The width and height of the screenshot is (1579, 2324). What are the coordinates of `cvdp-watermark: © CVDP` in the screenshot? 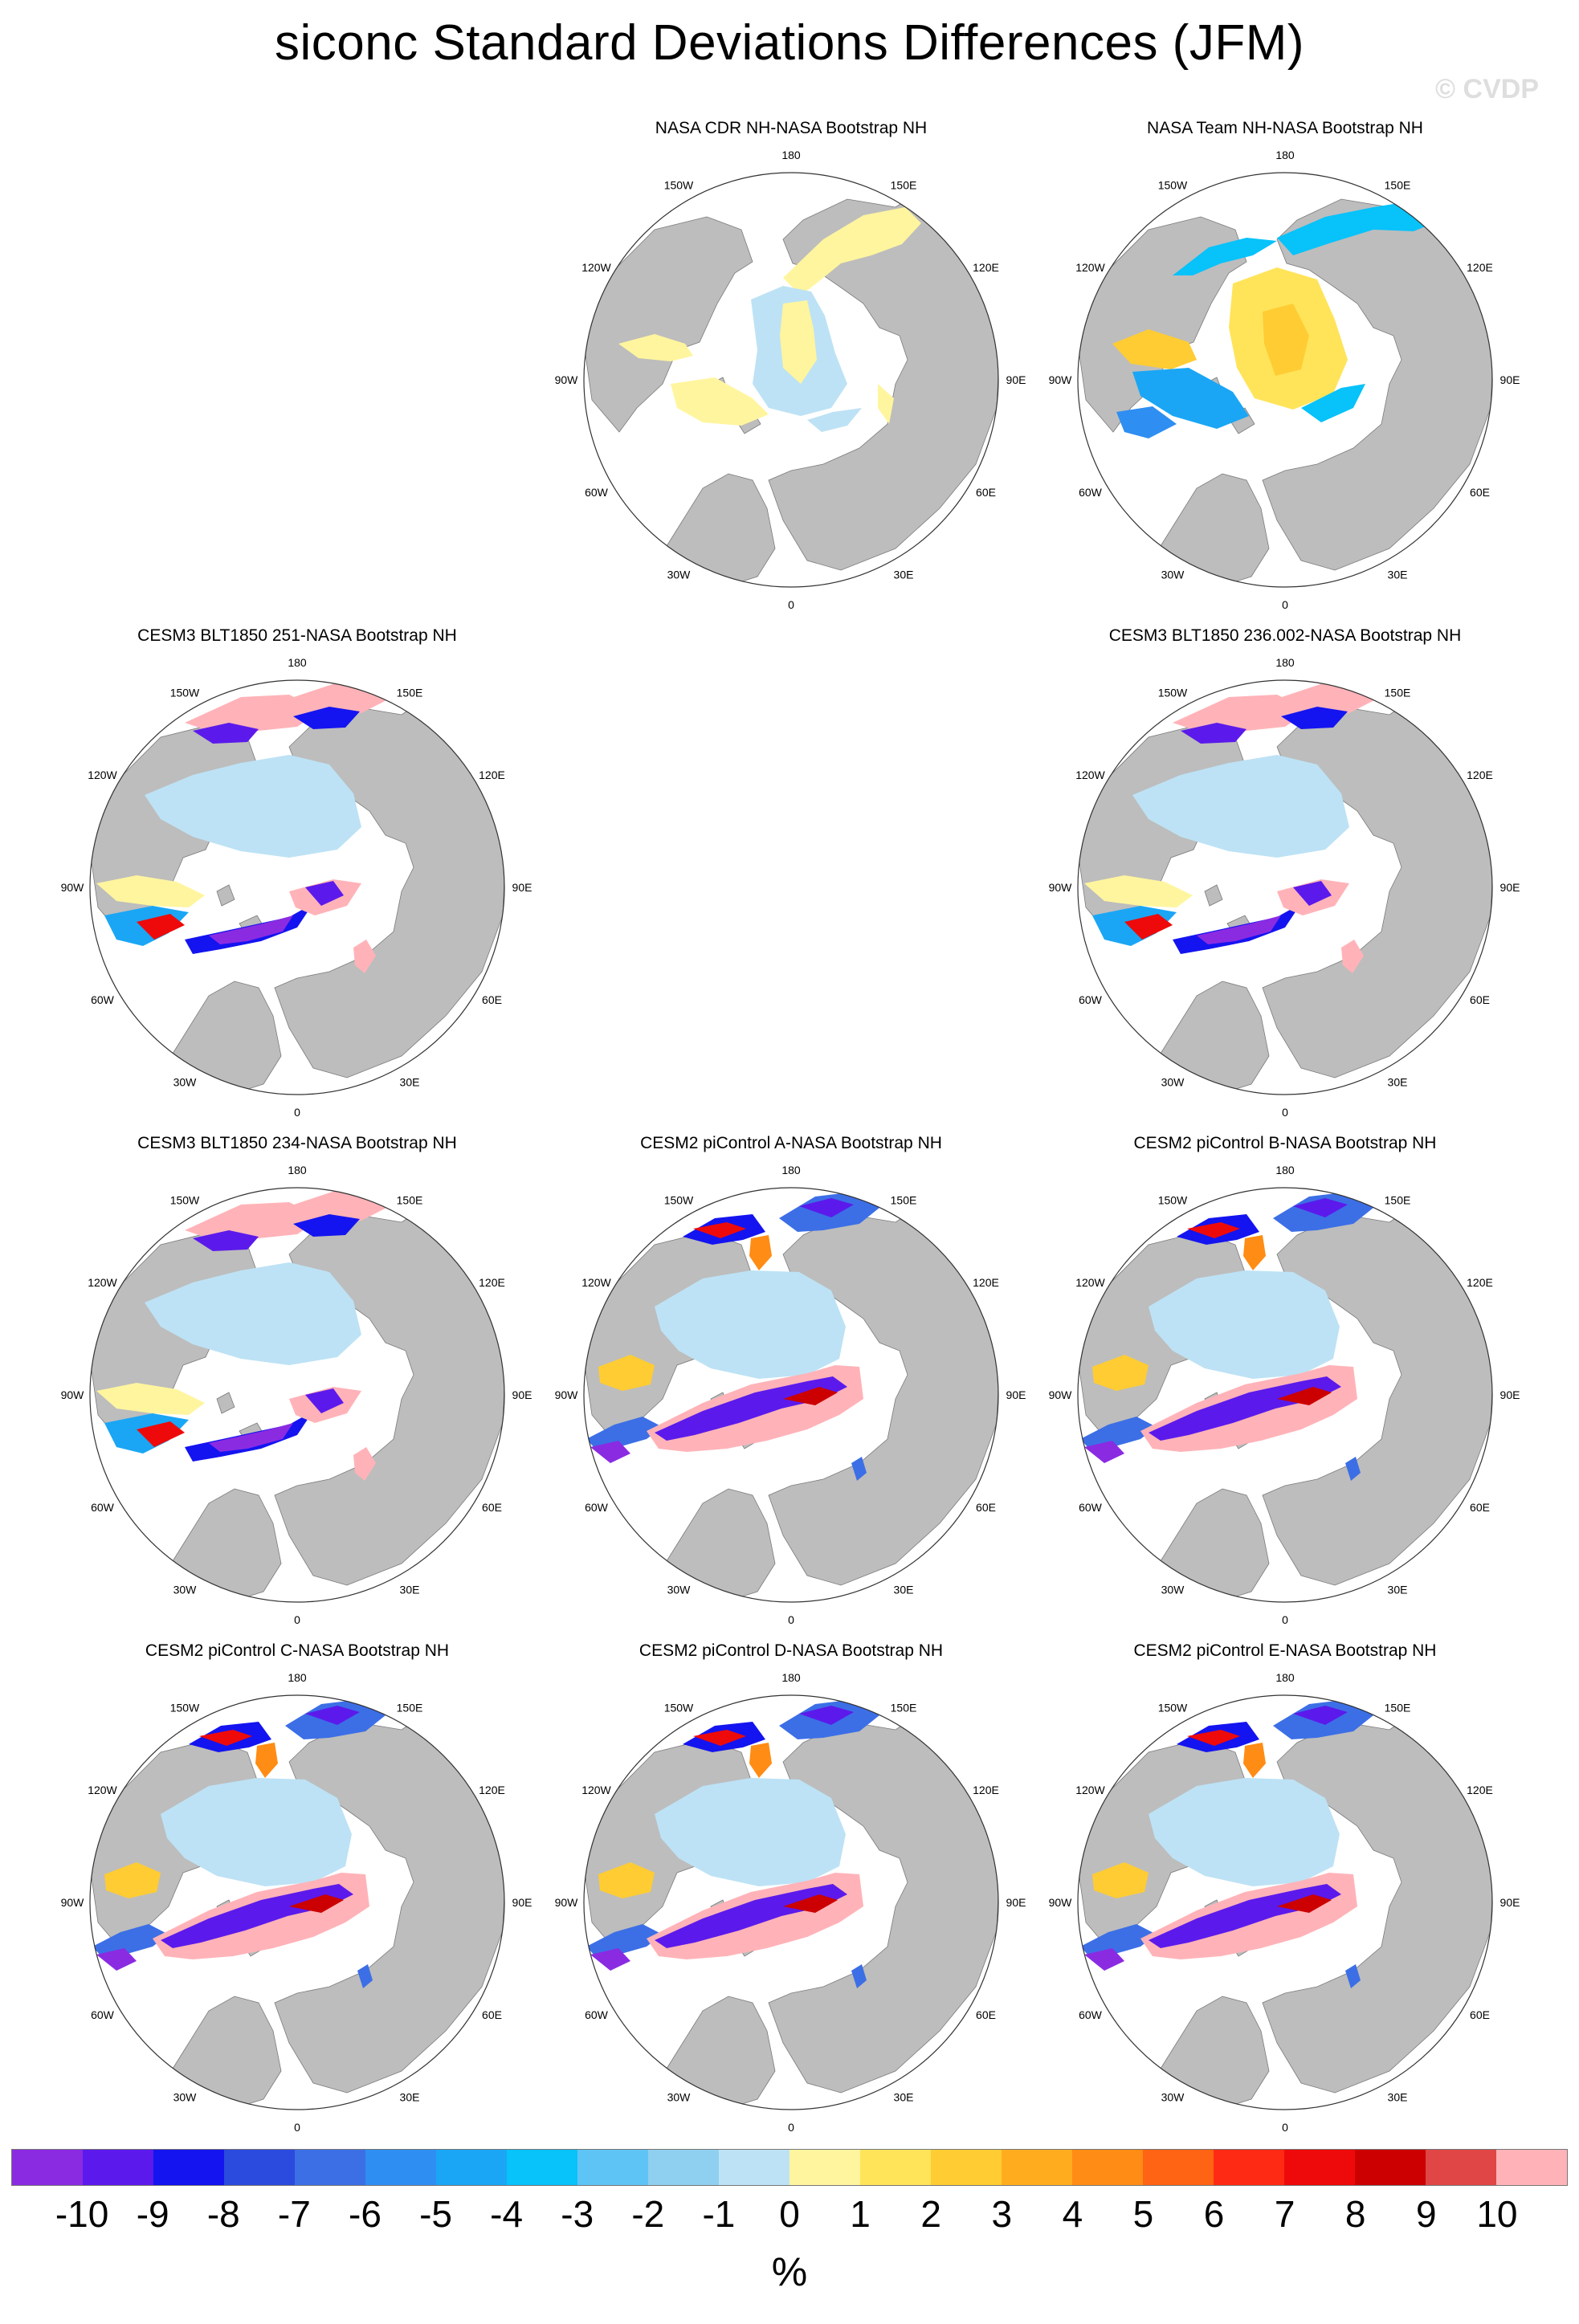 It's located at (1487, 89).